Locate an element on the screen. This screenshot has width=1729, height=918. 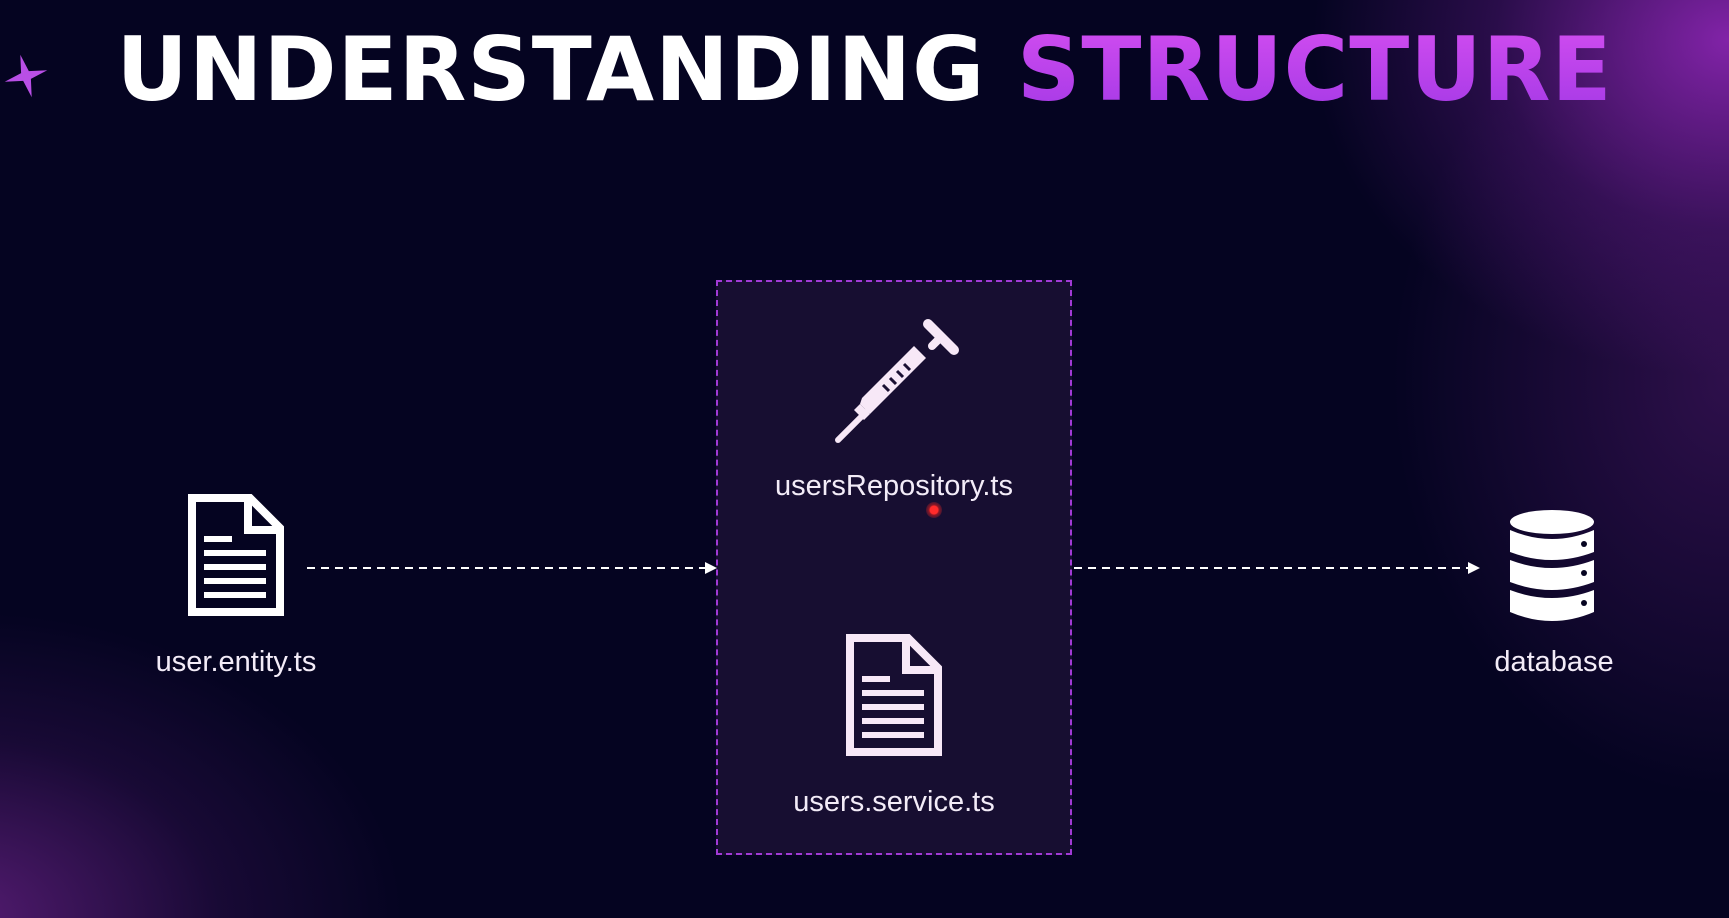
repository-label: usersRepository.ts is located at coordinates (894, 486).